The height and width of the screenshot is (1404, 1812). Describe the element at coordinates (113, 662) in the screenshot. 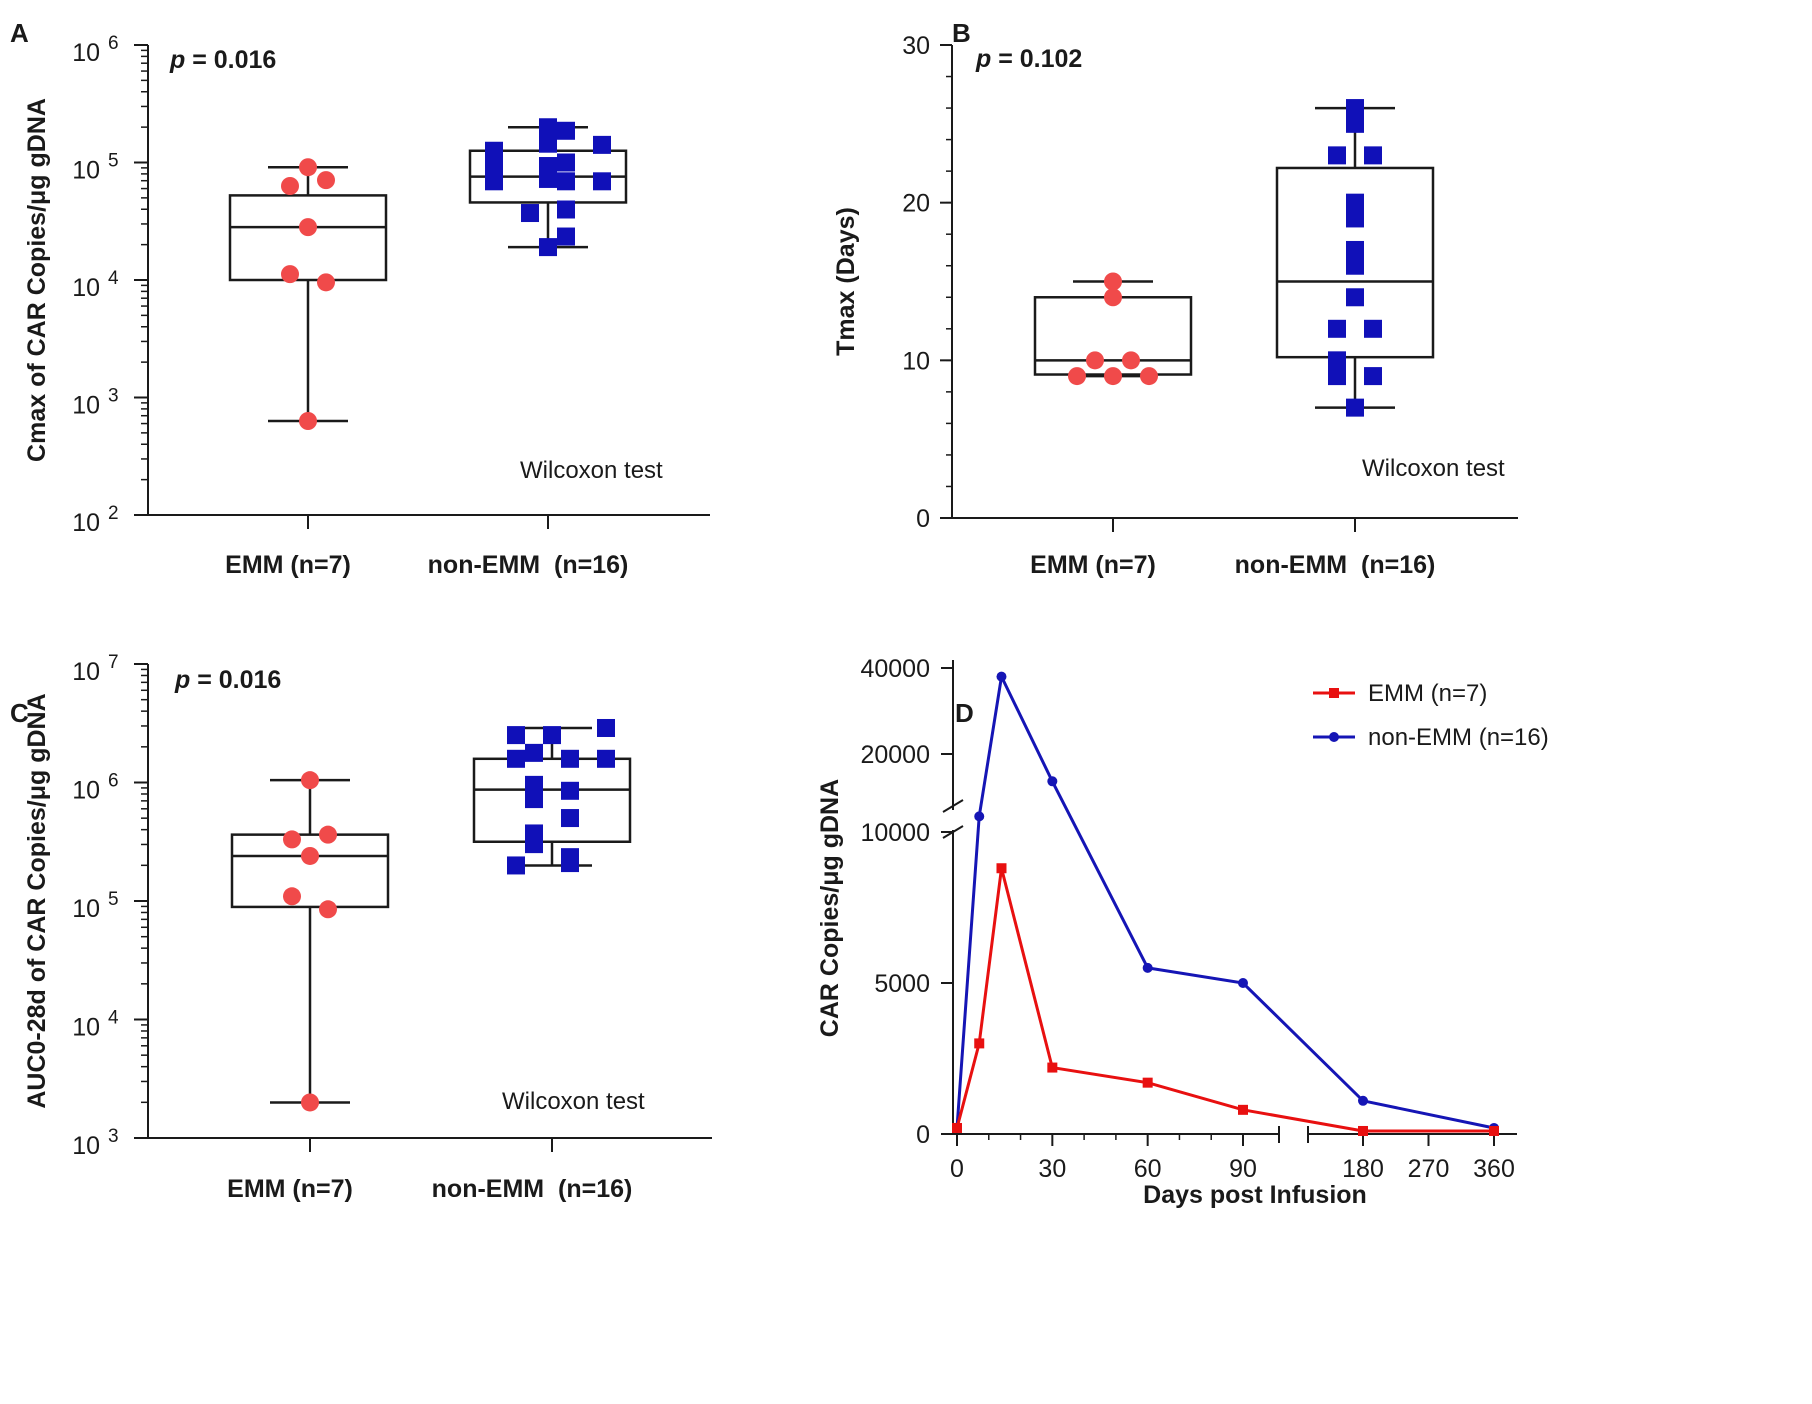

I see `y-tick-exponent: 7` at that location.